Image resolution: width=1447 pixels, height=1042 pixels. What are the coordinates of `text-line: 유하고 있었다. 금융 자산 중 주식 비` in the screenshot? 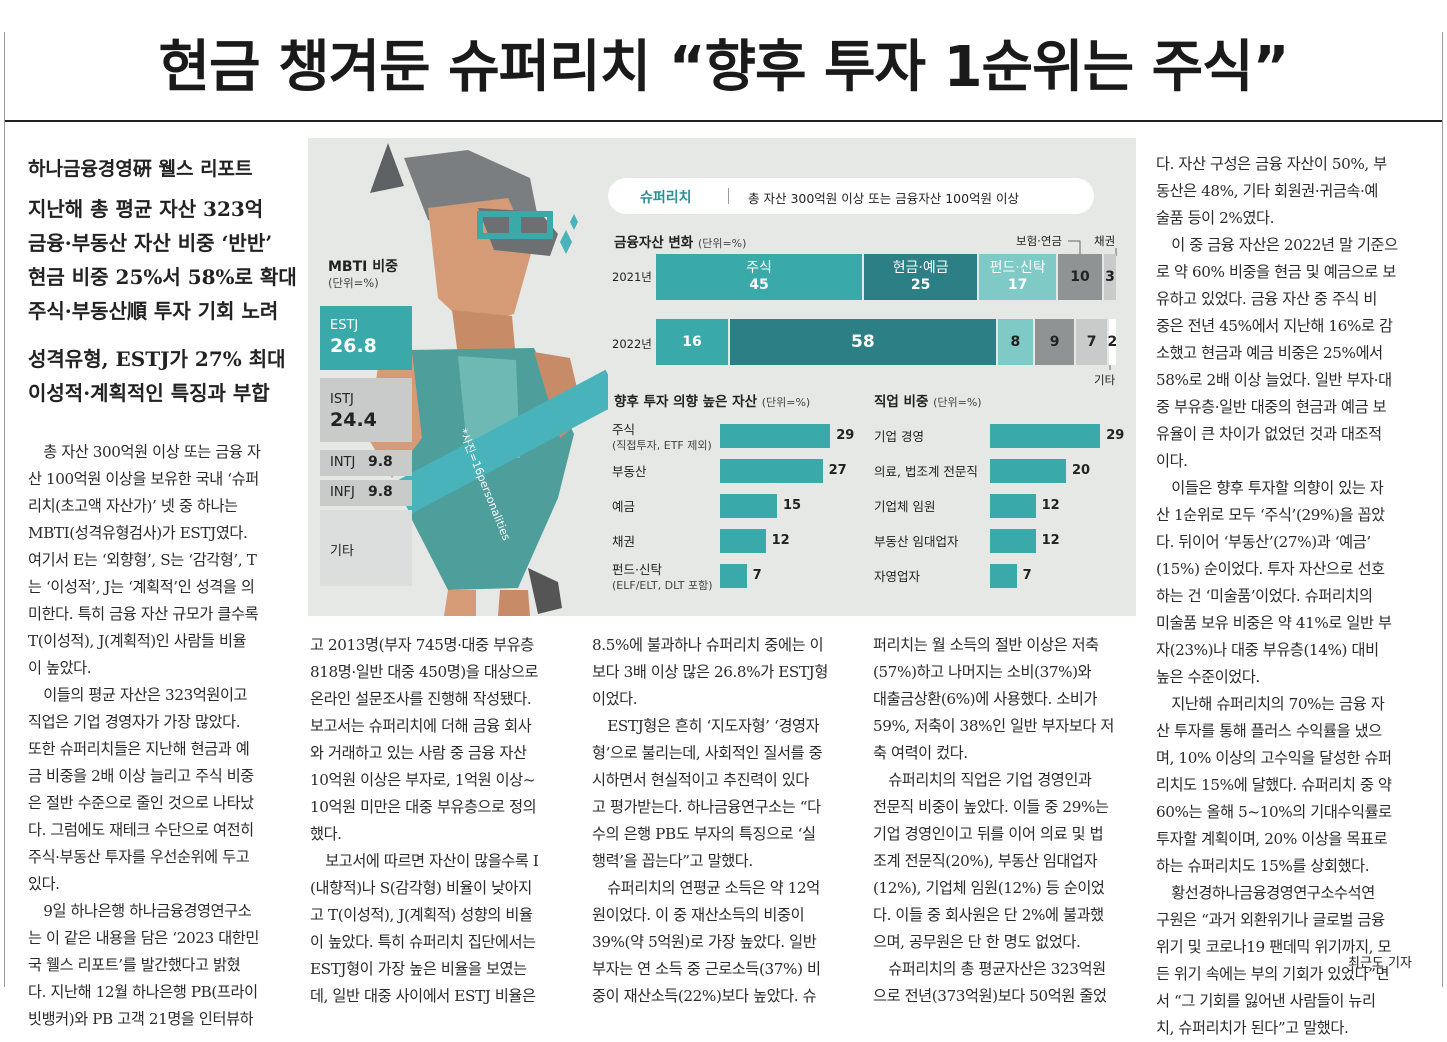 It's located at (1267, 299).